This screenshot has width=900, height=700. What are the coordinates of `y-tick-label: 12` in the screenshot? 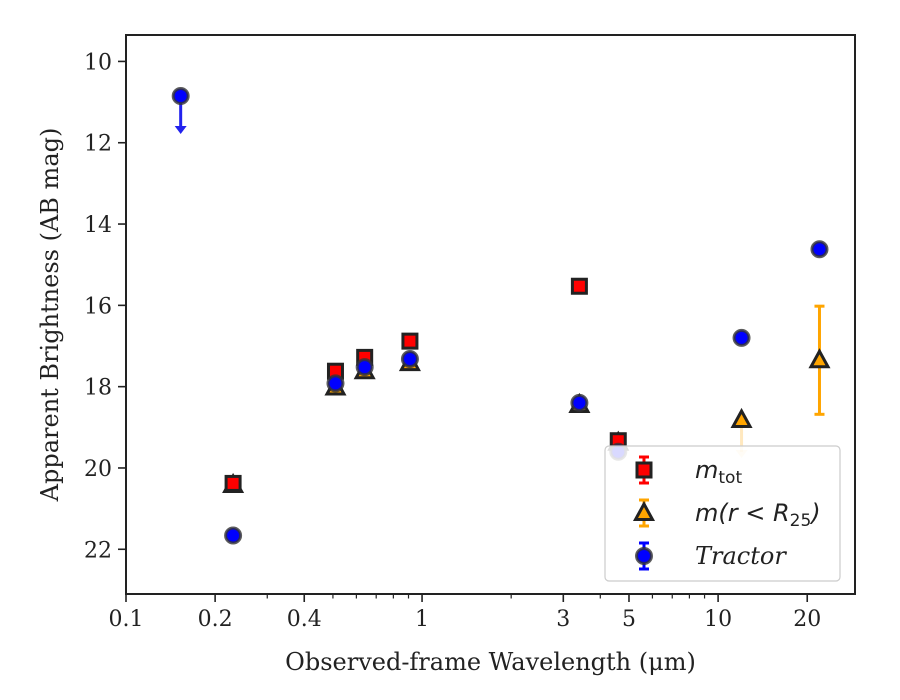 It's located at (98, 144).